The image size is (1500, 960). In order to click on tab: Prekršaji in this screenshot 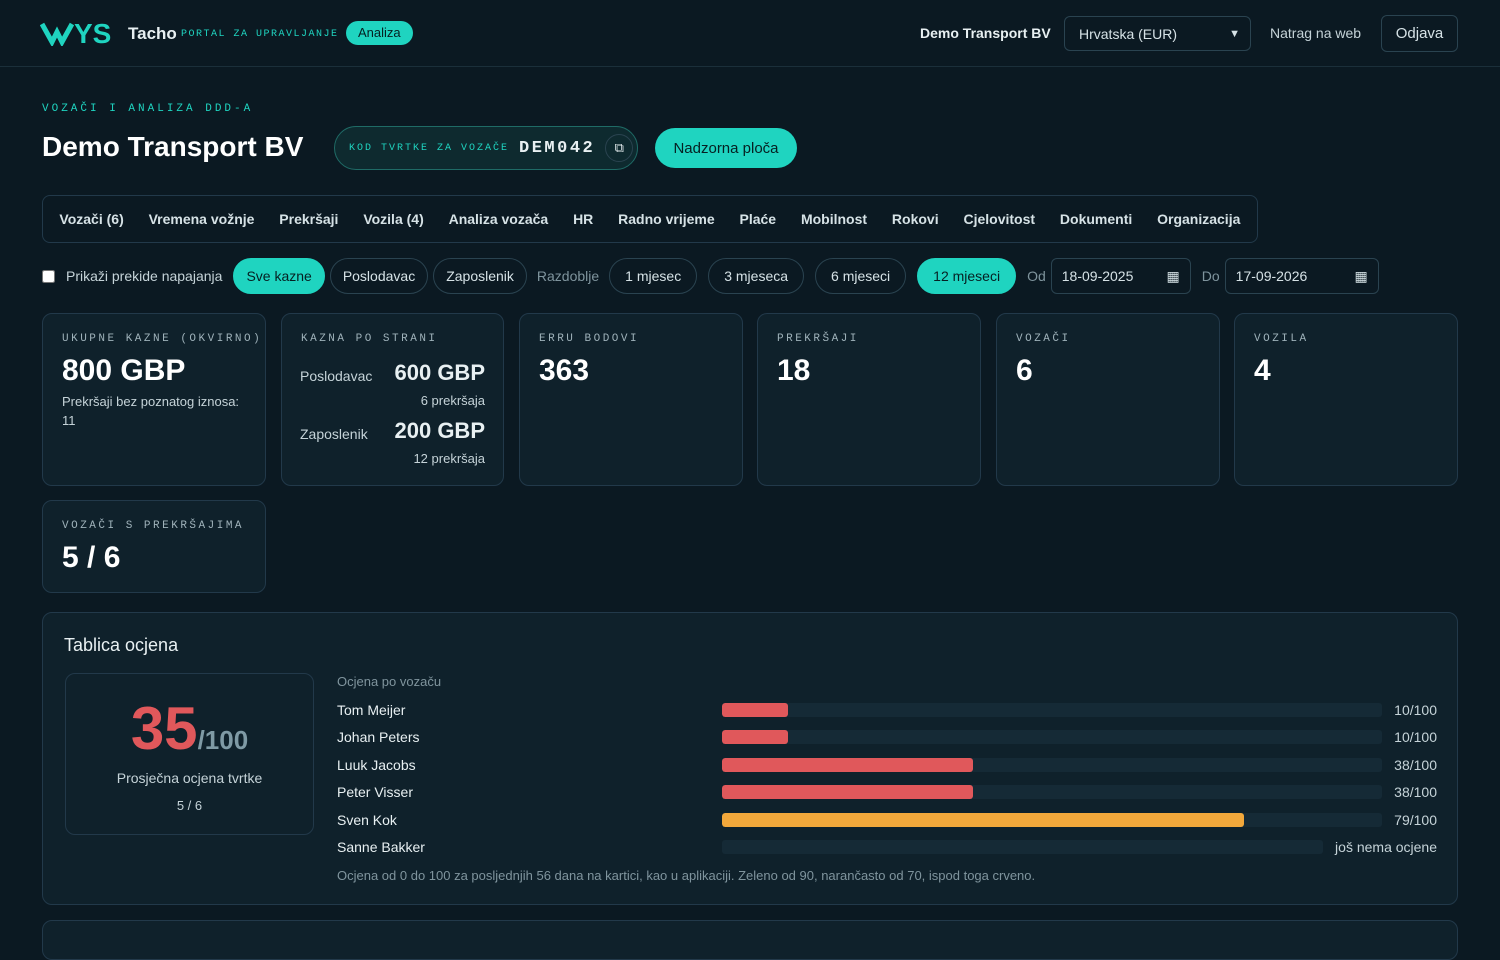, I will do `click(309, 219)`.